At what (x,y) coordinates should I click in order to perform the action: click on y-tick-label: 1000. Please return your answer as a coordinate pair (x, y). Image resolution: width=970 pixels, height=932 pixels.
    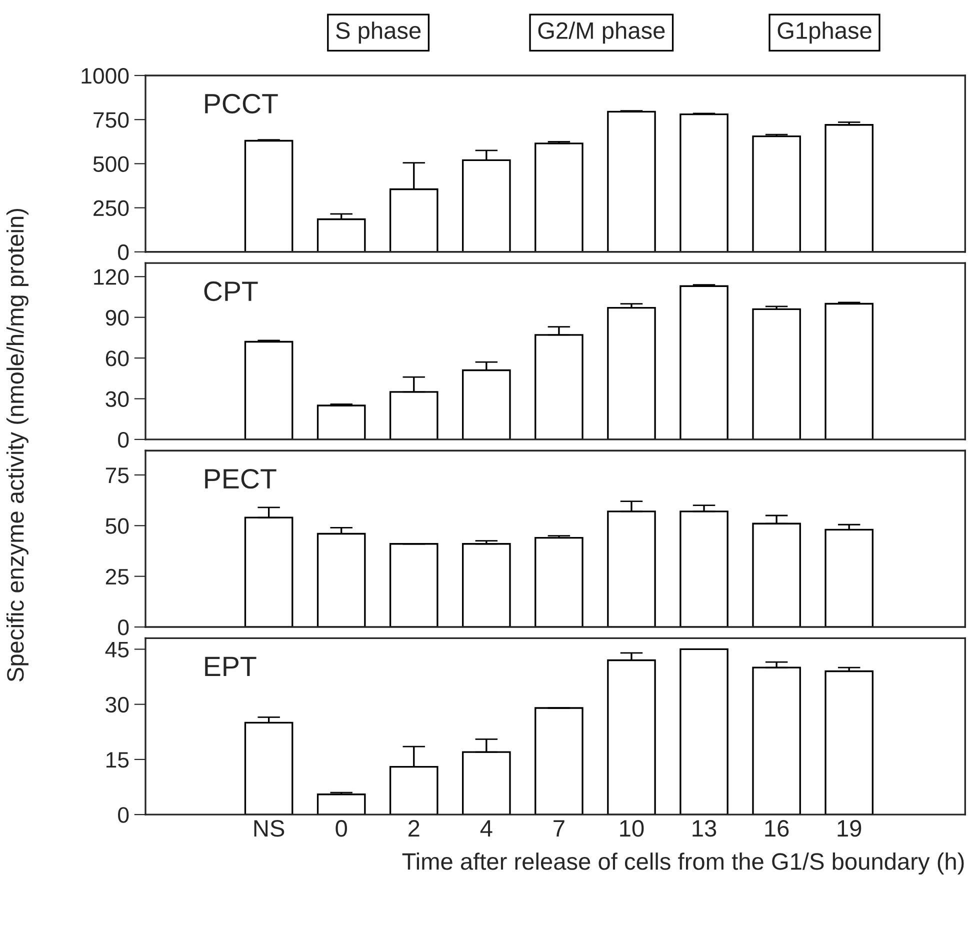
    Looking at the image, I should click on (105, 76).